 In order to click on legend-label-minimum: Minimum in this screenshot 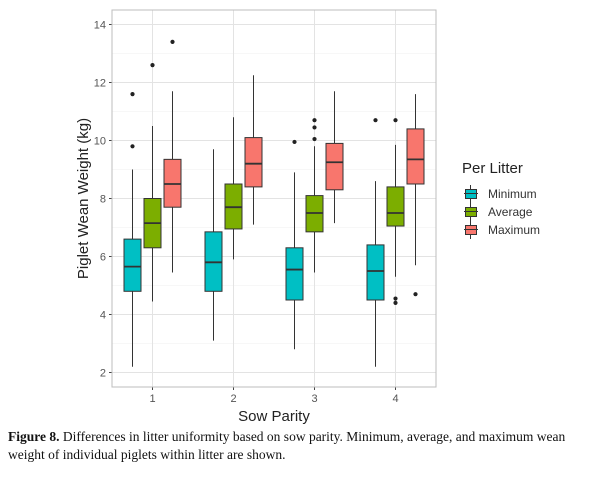, I will do `click(512, 194)`.